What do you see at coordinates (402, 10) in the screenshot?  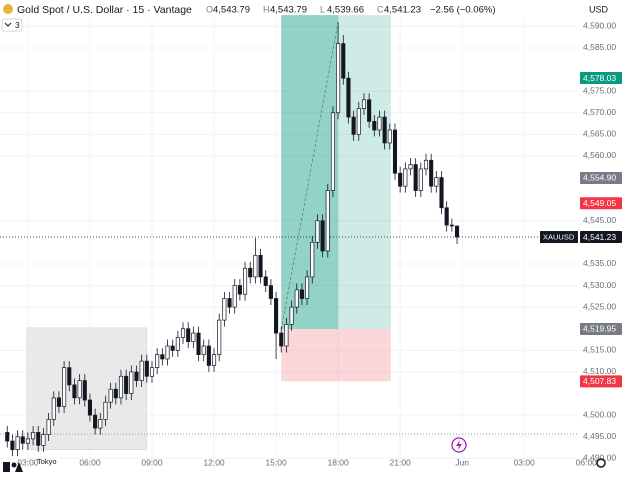 I see `legend-value: 4,541.23` at bounding box center [402, 10].